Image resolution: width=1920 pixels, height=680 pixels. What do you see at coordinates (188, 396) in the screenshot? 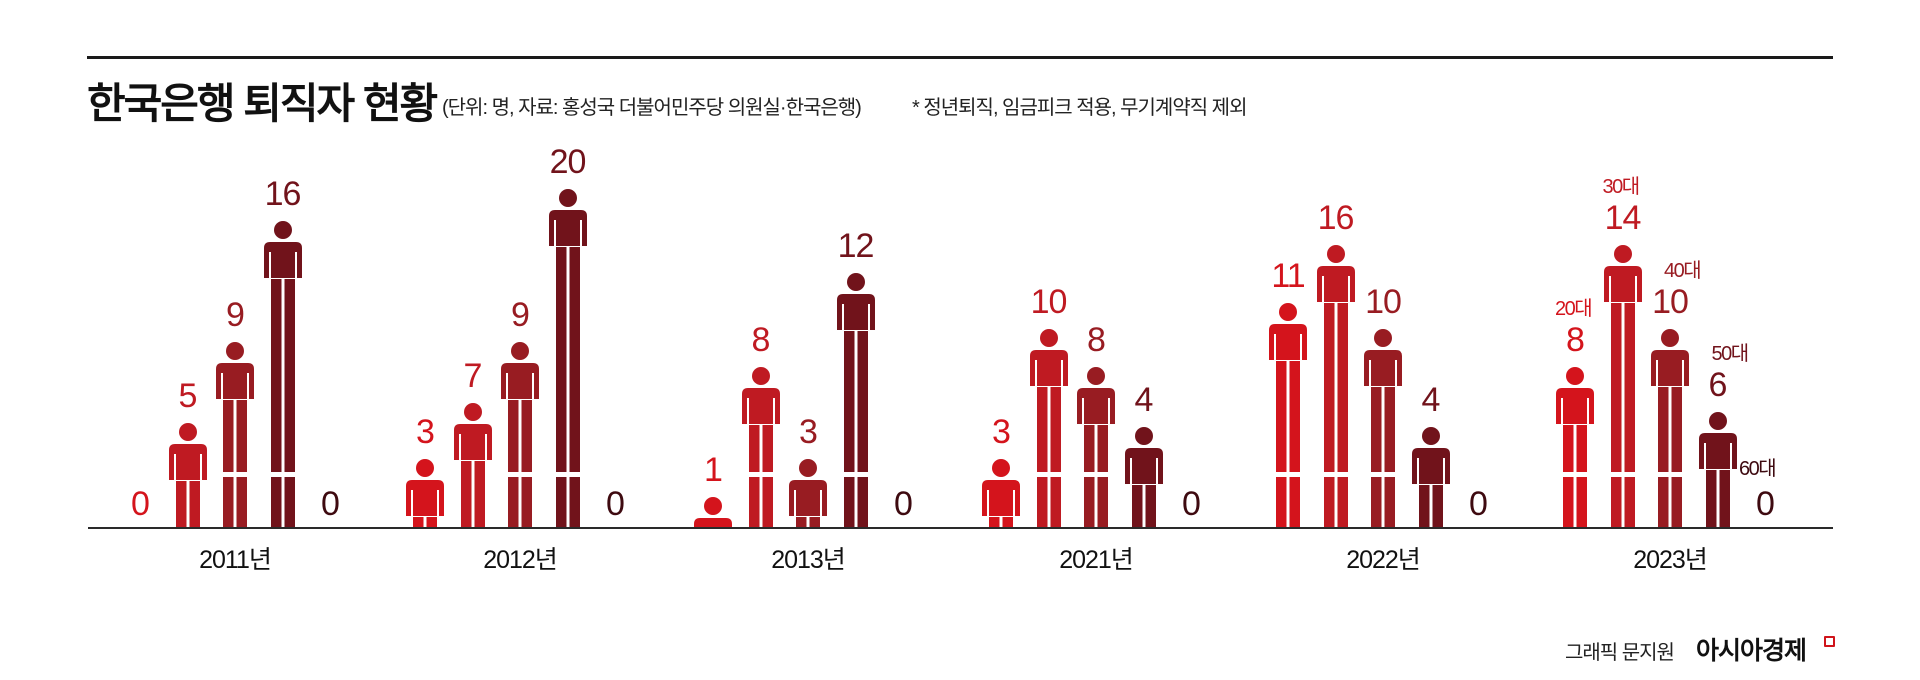
I see `value-label: 5` at bounding box center [188, 396].